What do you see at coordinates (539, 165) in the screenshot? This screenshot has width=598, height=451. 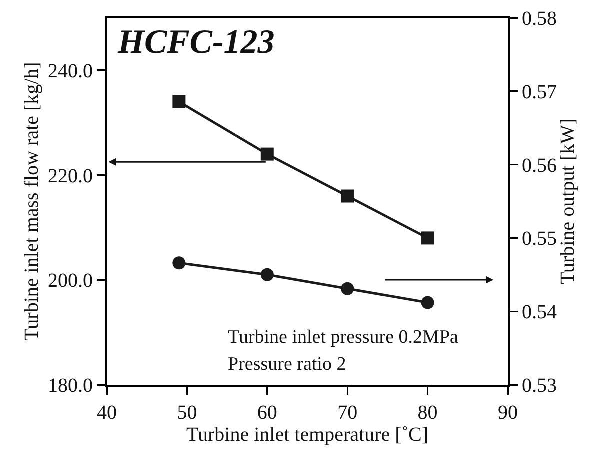 I see `y2-tick-label: 0.56` at bounding box center [539, 165].